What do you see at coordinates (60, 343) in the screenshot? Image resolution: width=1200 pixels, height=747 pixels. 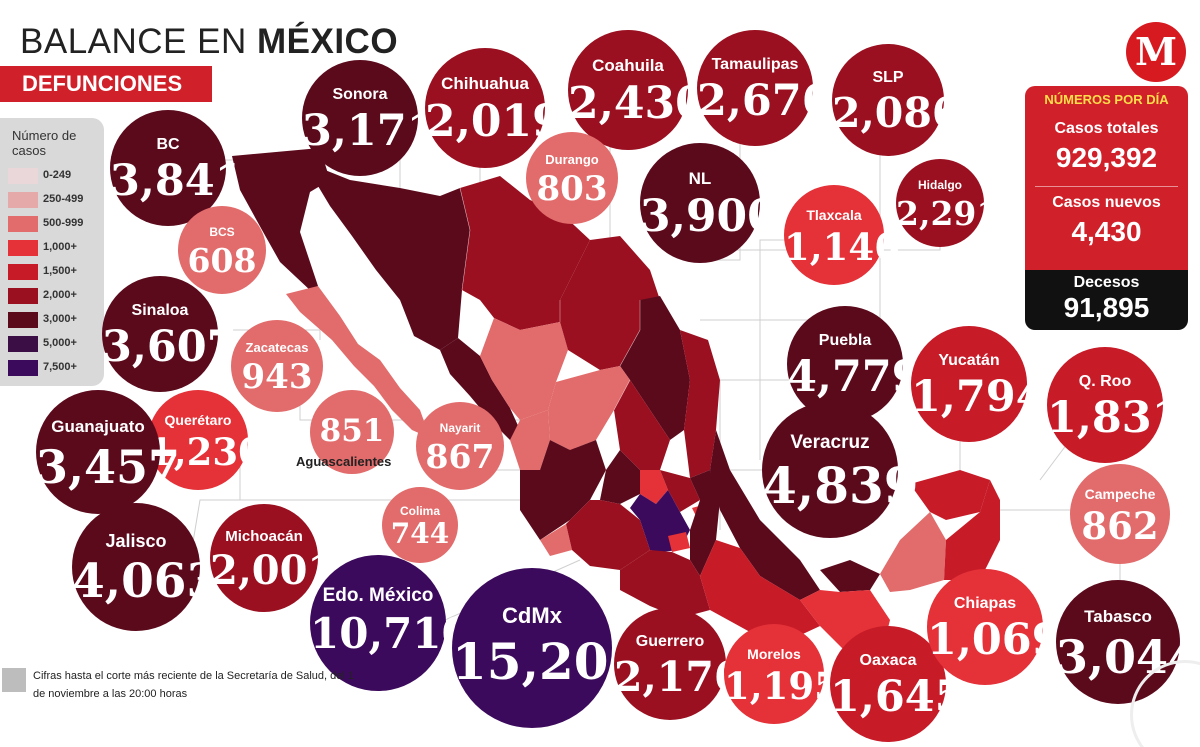 I see `legend-label: 5,000+` at bounding box center [60, 343].